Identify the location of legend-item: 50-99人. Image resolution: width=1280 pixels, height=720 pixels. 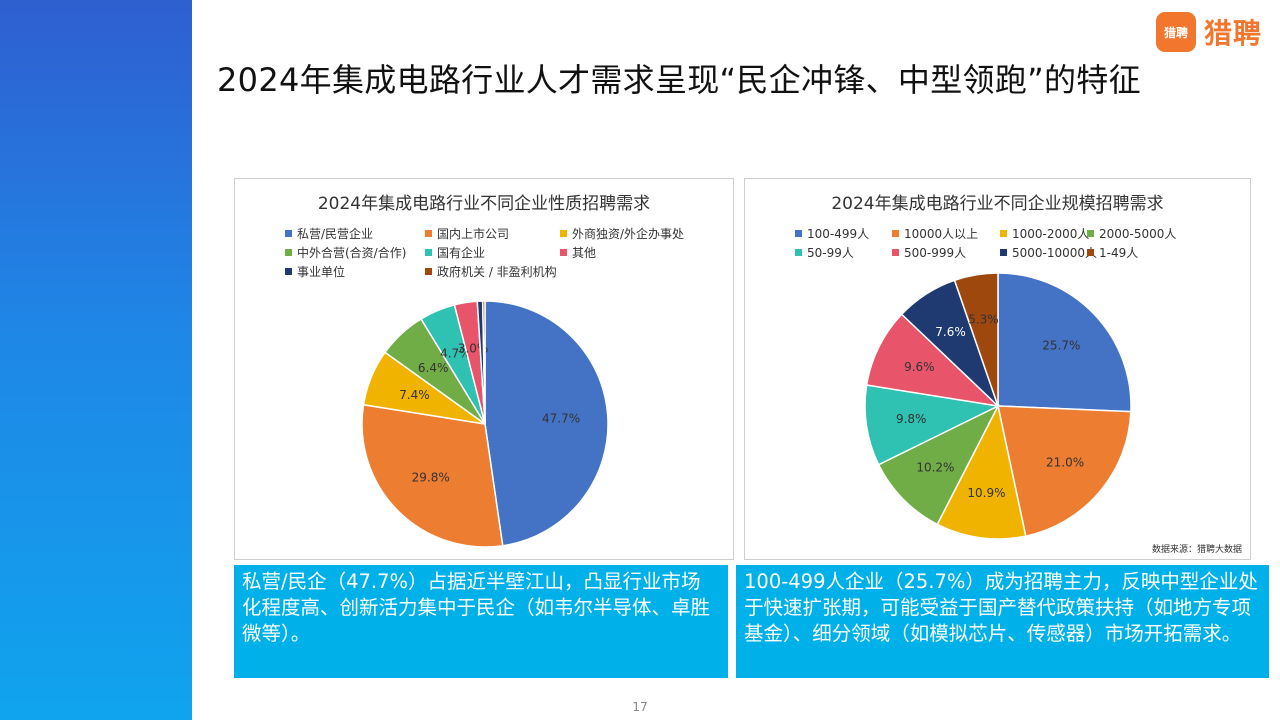
(824, 252).